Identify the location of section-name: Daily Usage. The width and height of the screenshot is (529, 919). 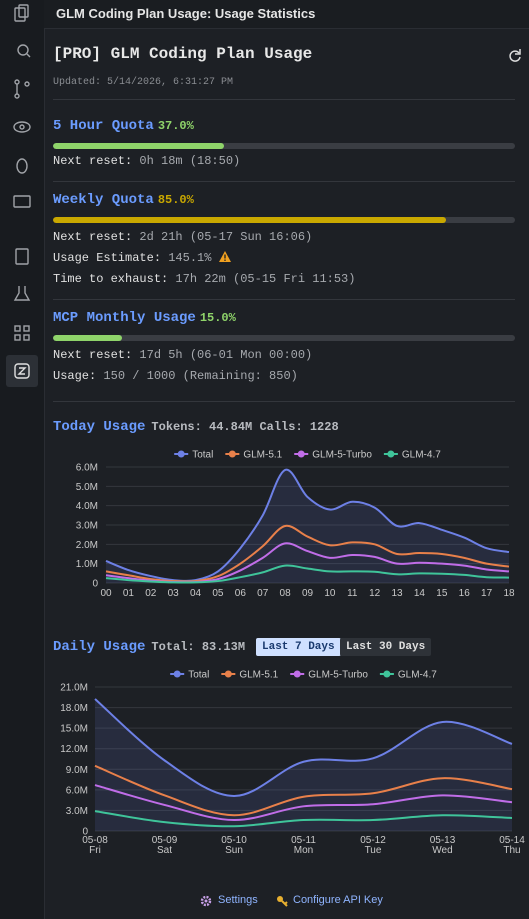
(99, 647).